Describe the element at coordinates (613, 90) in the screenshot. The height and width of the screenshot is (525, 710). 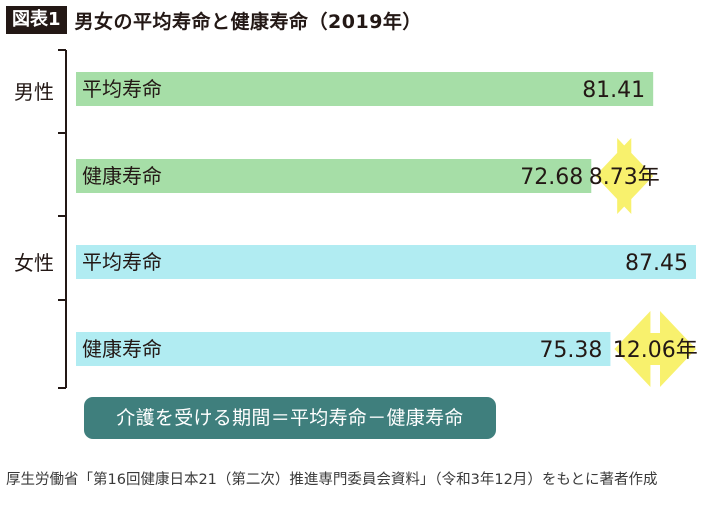
I see `bar-value-0-0: 81.41` at that location.